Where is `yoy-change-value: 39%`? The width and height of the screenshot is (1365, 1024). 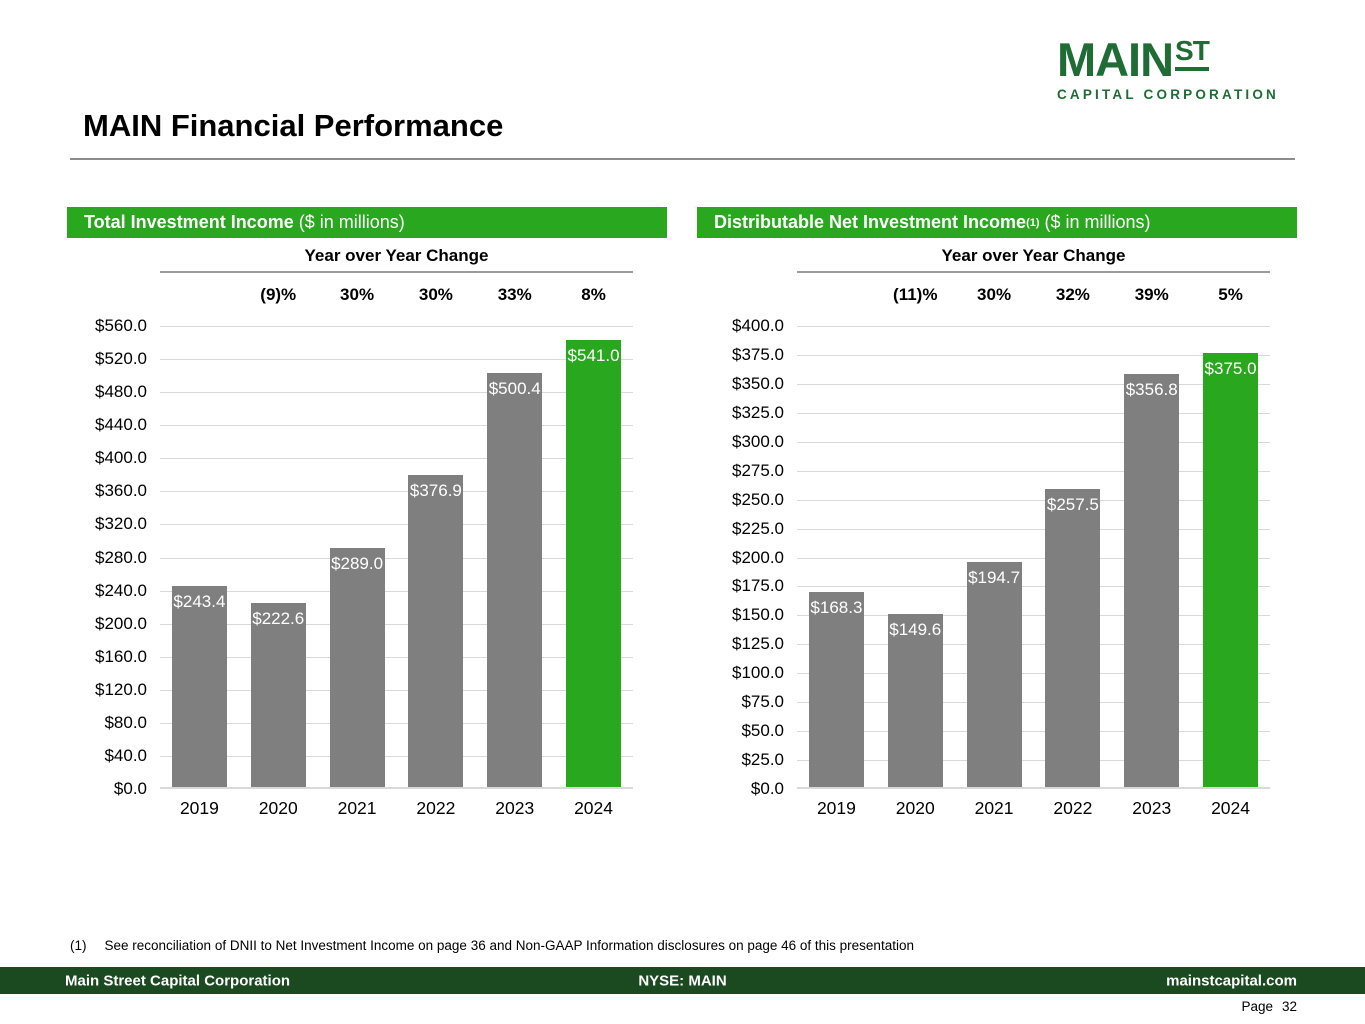
yoy-change-value: 39% is located at coordinates (1151, 294).